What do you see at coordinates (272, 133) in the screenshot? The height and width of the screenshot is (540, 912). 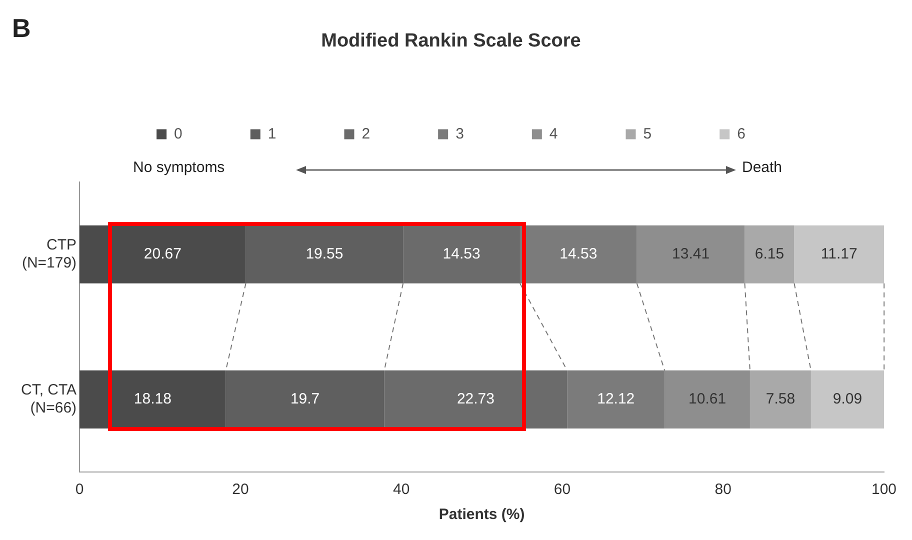 I see `legend-label: 1` at bounding box center [272, 133].